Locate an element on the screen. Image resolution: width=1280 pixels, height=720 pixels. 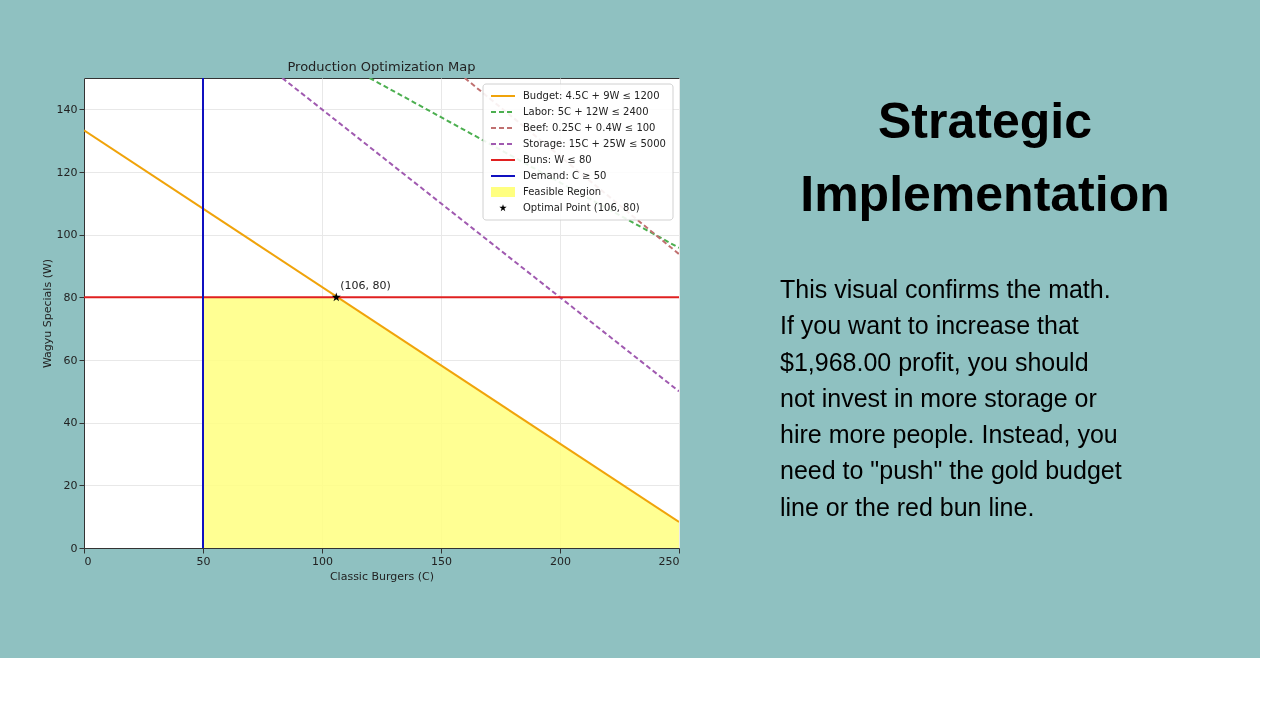
legend-label: Demand: C ≥ 50 is located at coordinates (565, 175).